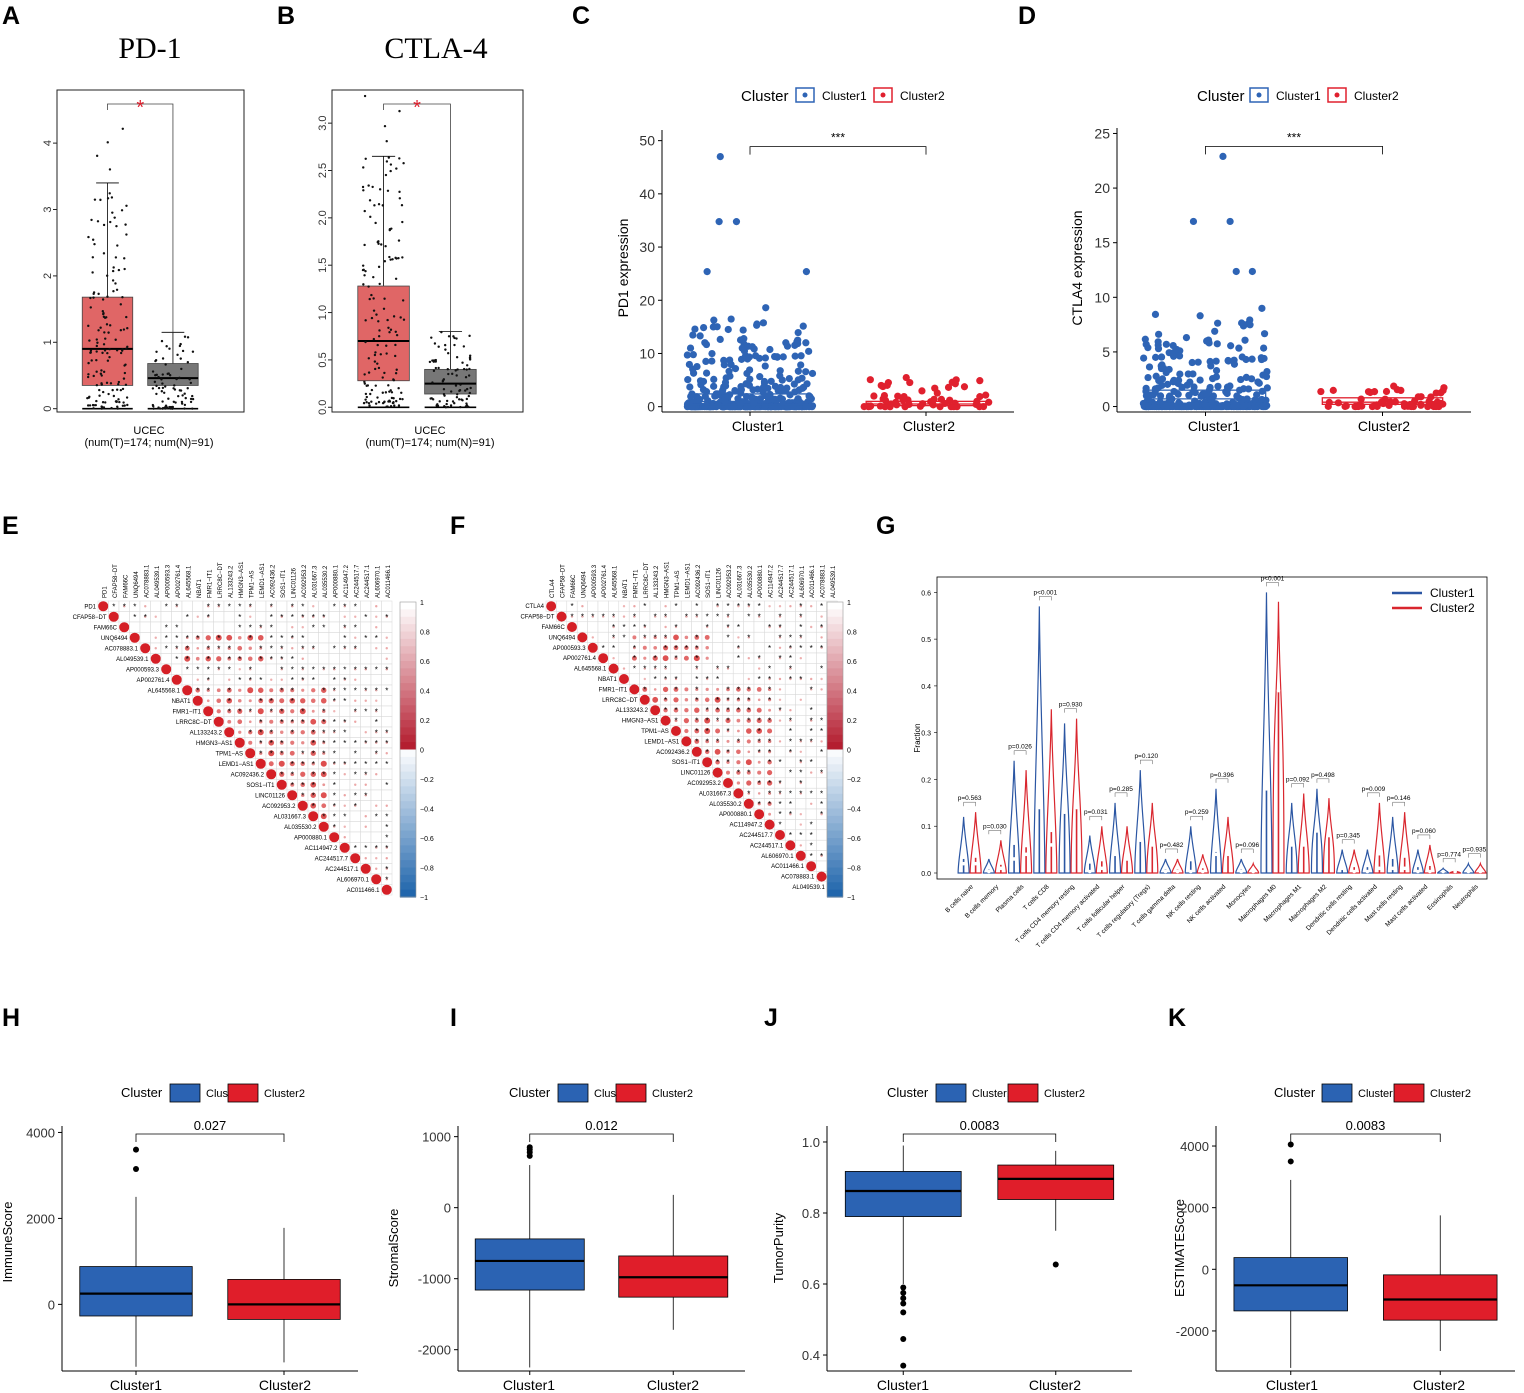 Image resolution: width=1524 pixels, height=1393 pixels. What do you see at coordinates (285, 1385) in the screenshot?
I see `panel-h-xtick-cluster2: Cluster2` at bounding box center [285, 1385].